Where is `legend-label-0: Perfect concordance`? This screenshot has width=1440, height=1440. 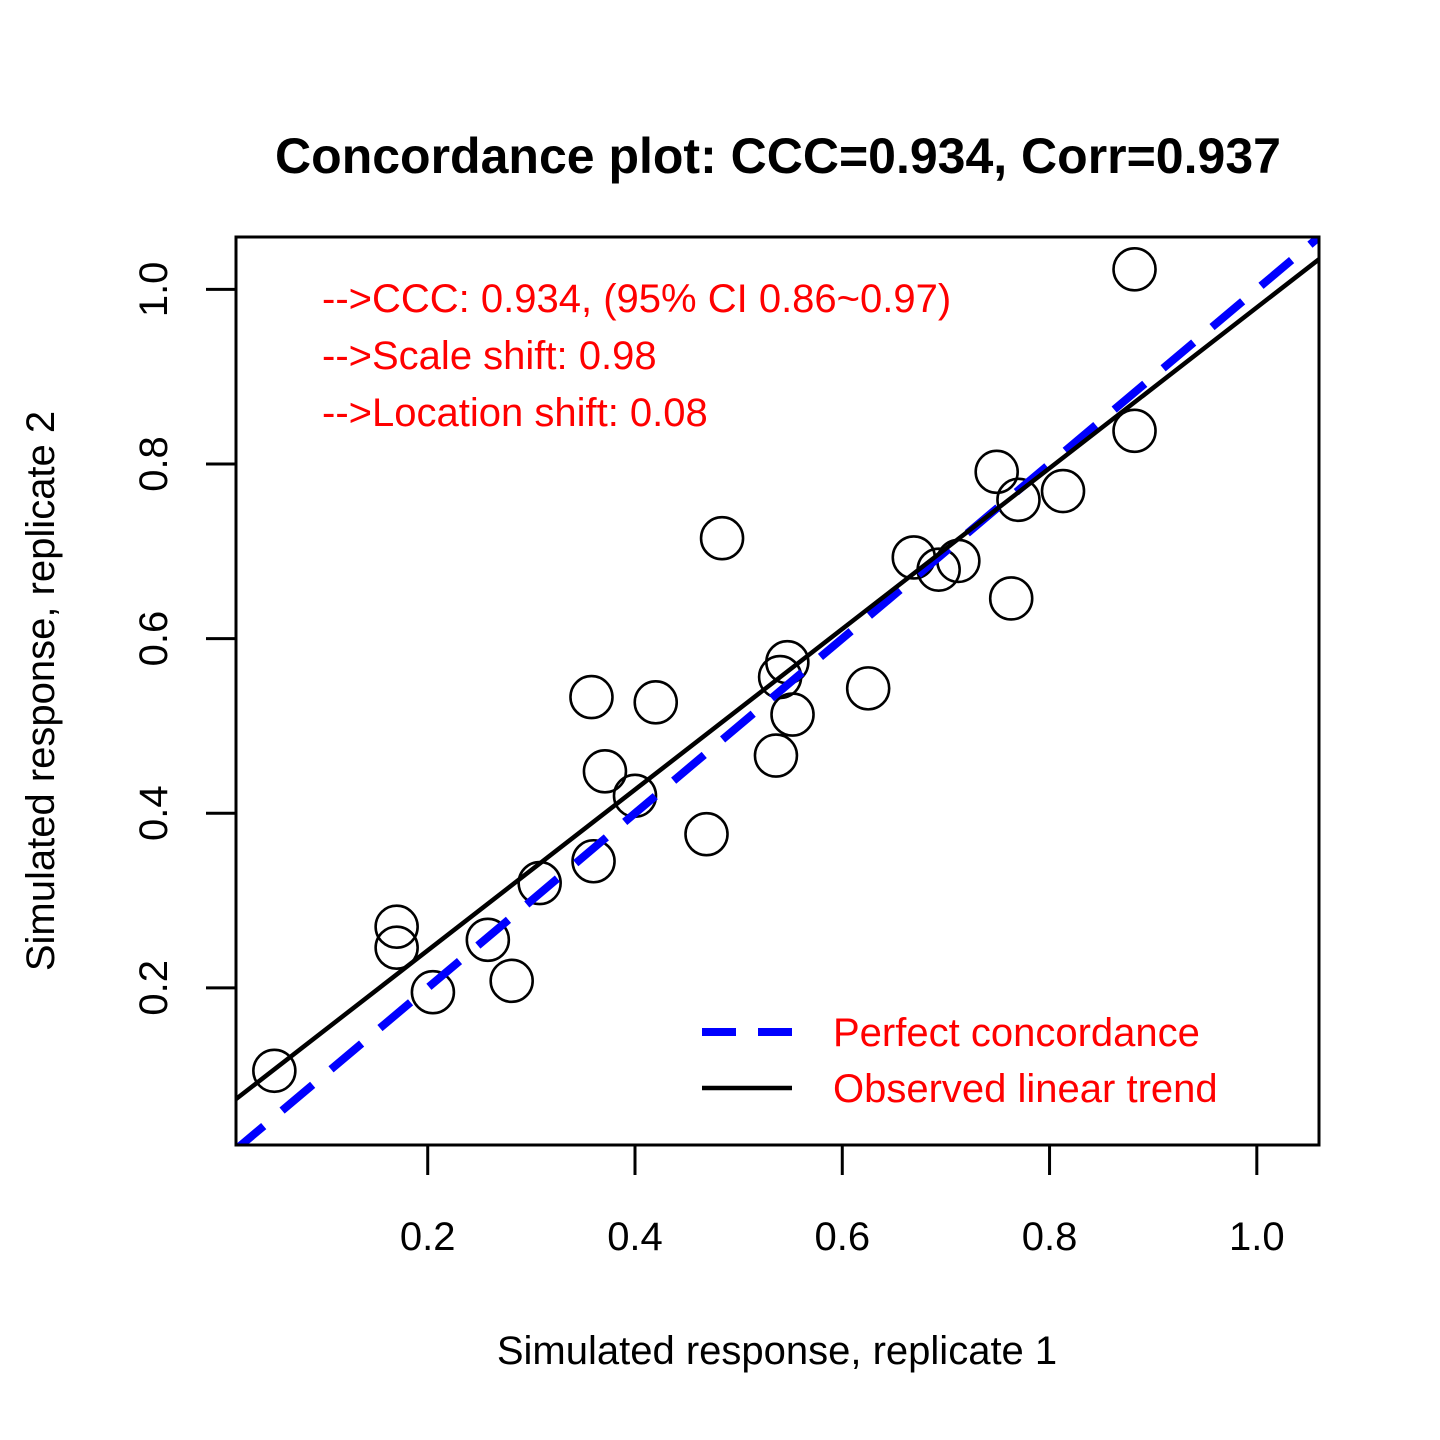
legend-label-0: Perfect concordance is located at coordinates (1016, 1033).